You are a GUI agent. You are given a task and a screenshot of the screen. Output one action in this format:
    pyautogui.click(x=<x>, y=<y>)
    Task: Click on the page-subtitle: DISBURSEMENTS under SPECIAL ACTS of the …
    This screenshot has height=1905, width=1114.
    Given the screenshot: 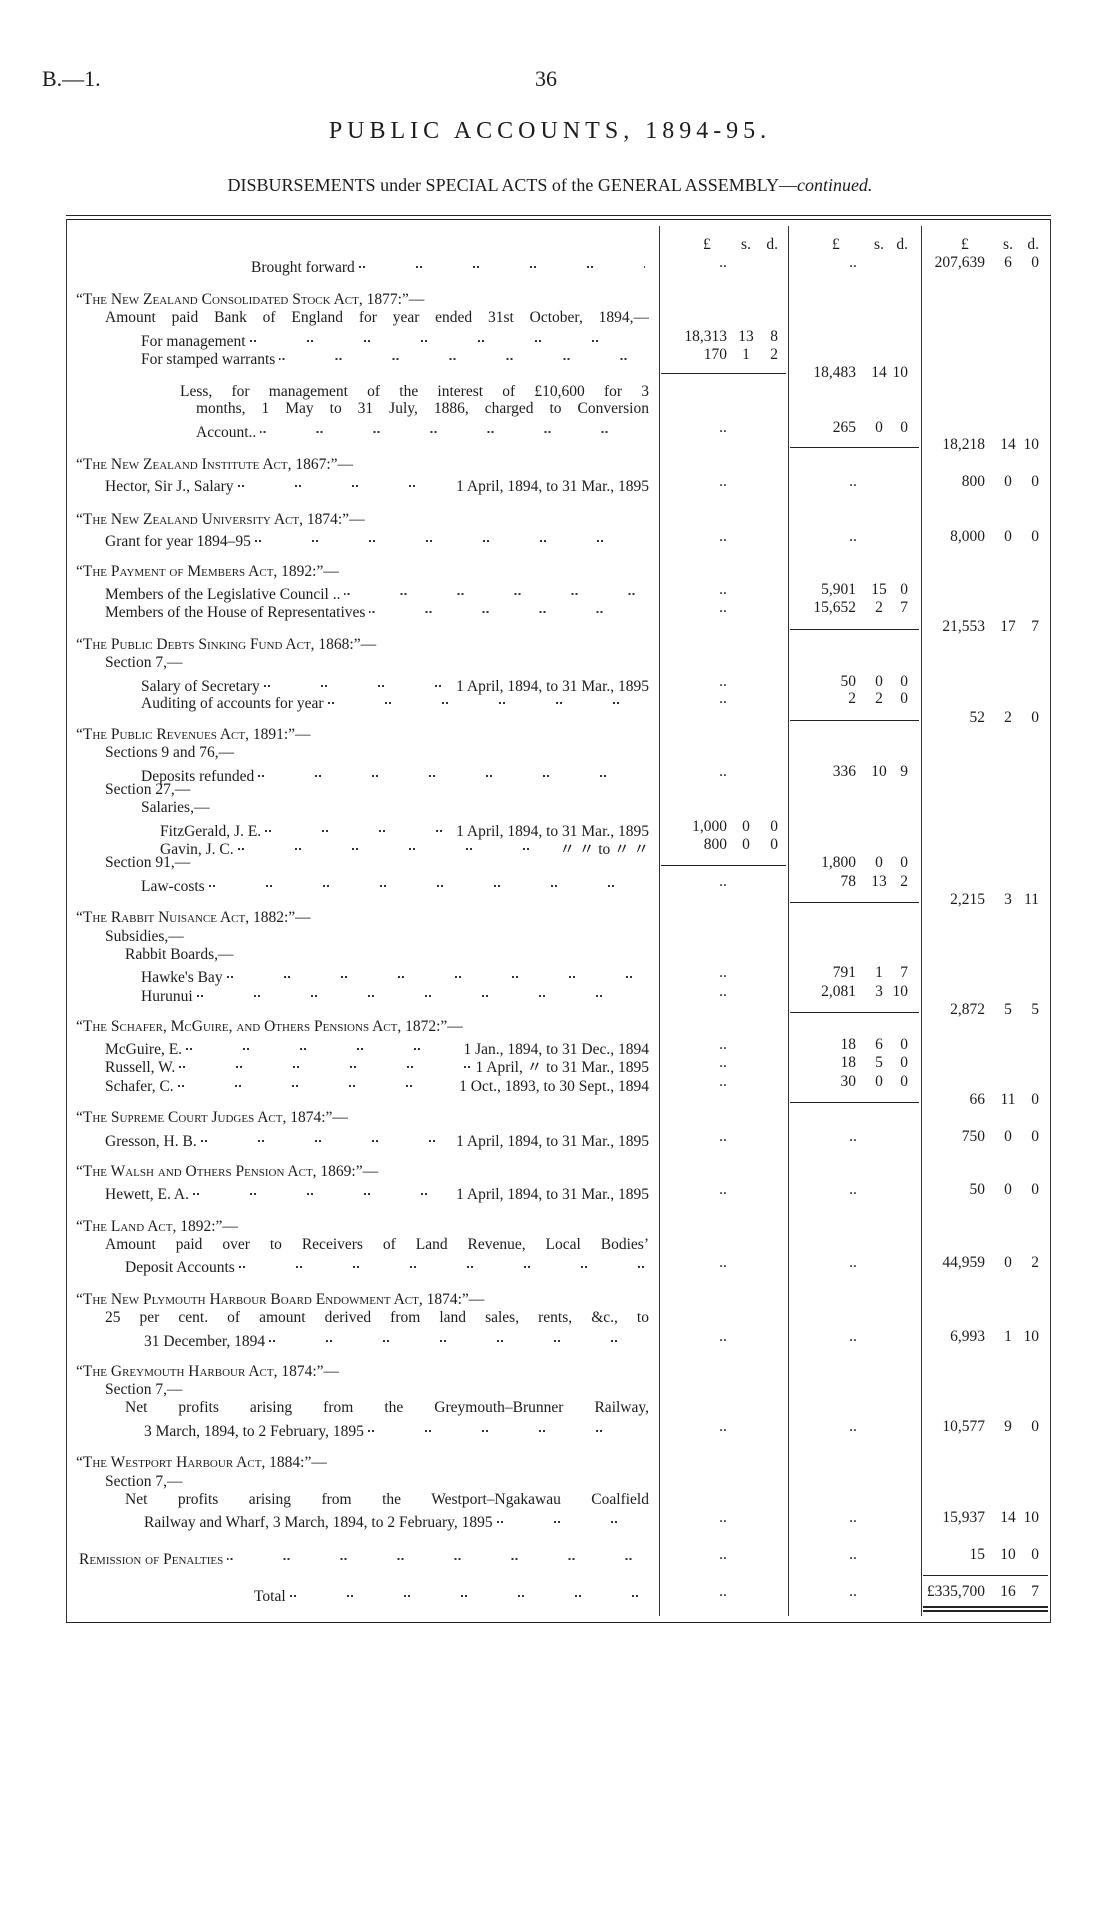 What is the action you would take?
    pyautogui.click(x=550, y=185)
    